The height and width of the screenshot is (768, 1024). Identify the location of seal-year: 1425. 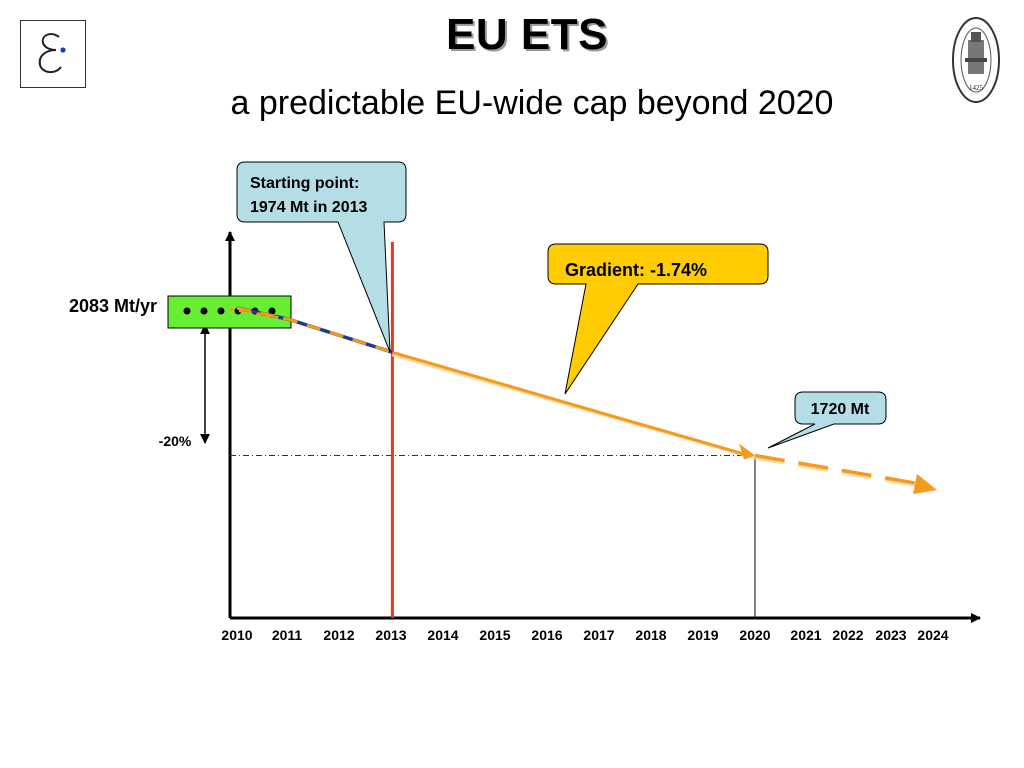
(976, 88).